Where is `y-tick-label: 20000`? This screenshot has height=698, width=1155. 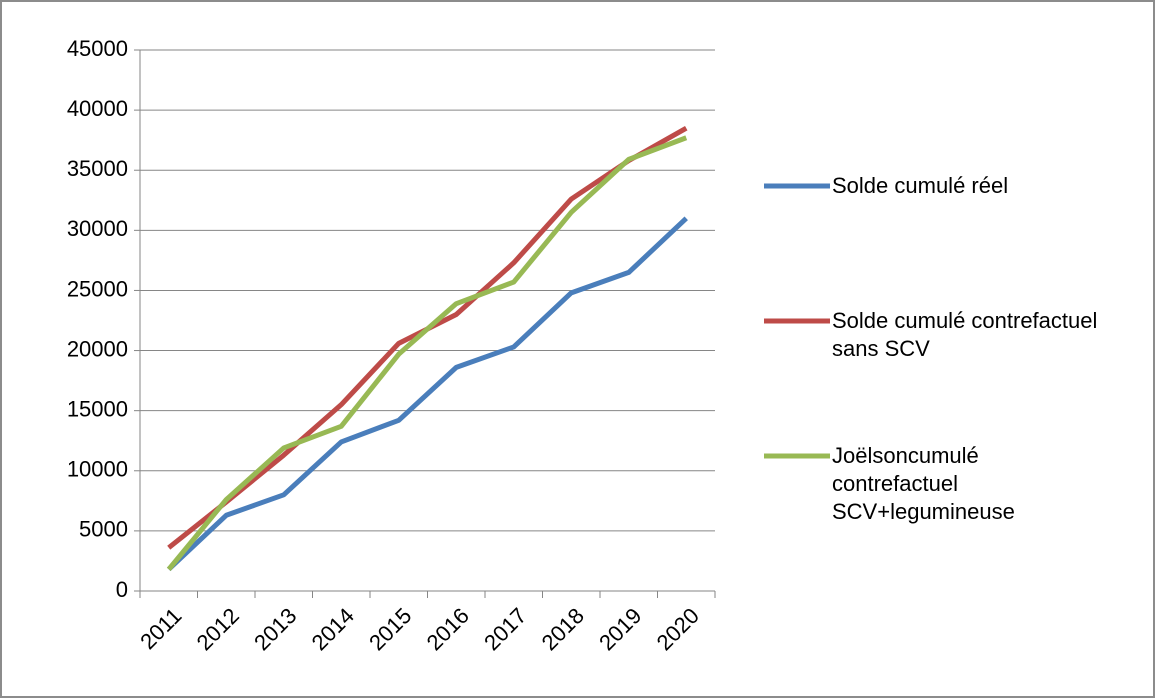
y-tick-label: 20000 is located at coordinates (97, 348).